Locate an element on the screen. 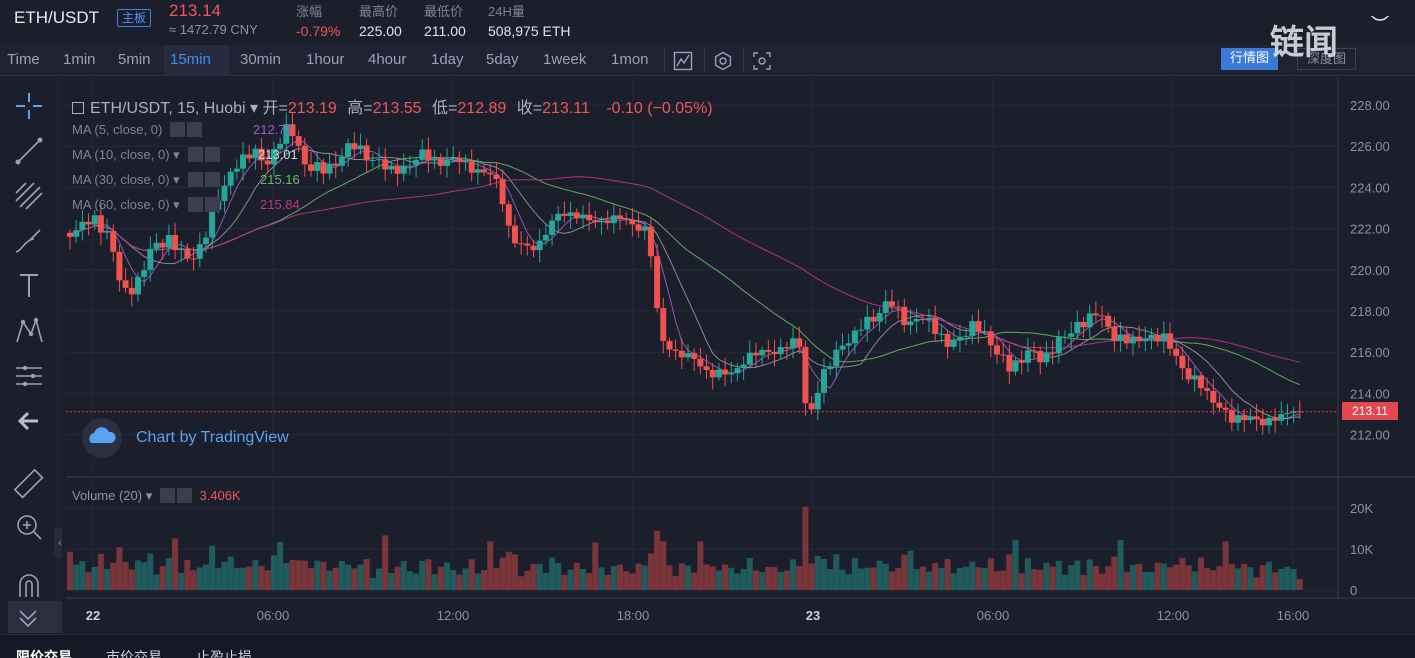  price-tick-label: 214.00 is located at coordinates (1370, 393).